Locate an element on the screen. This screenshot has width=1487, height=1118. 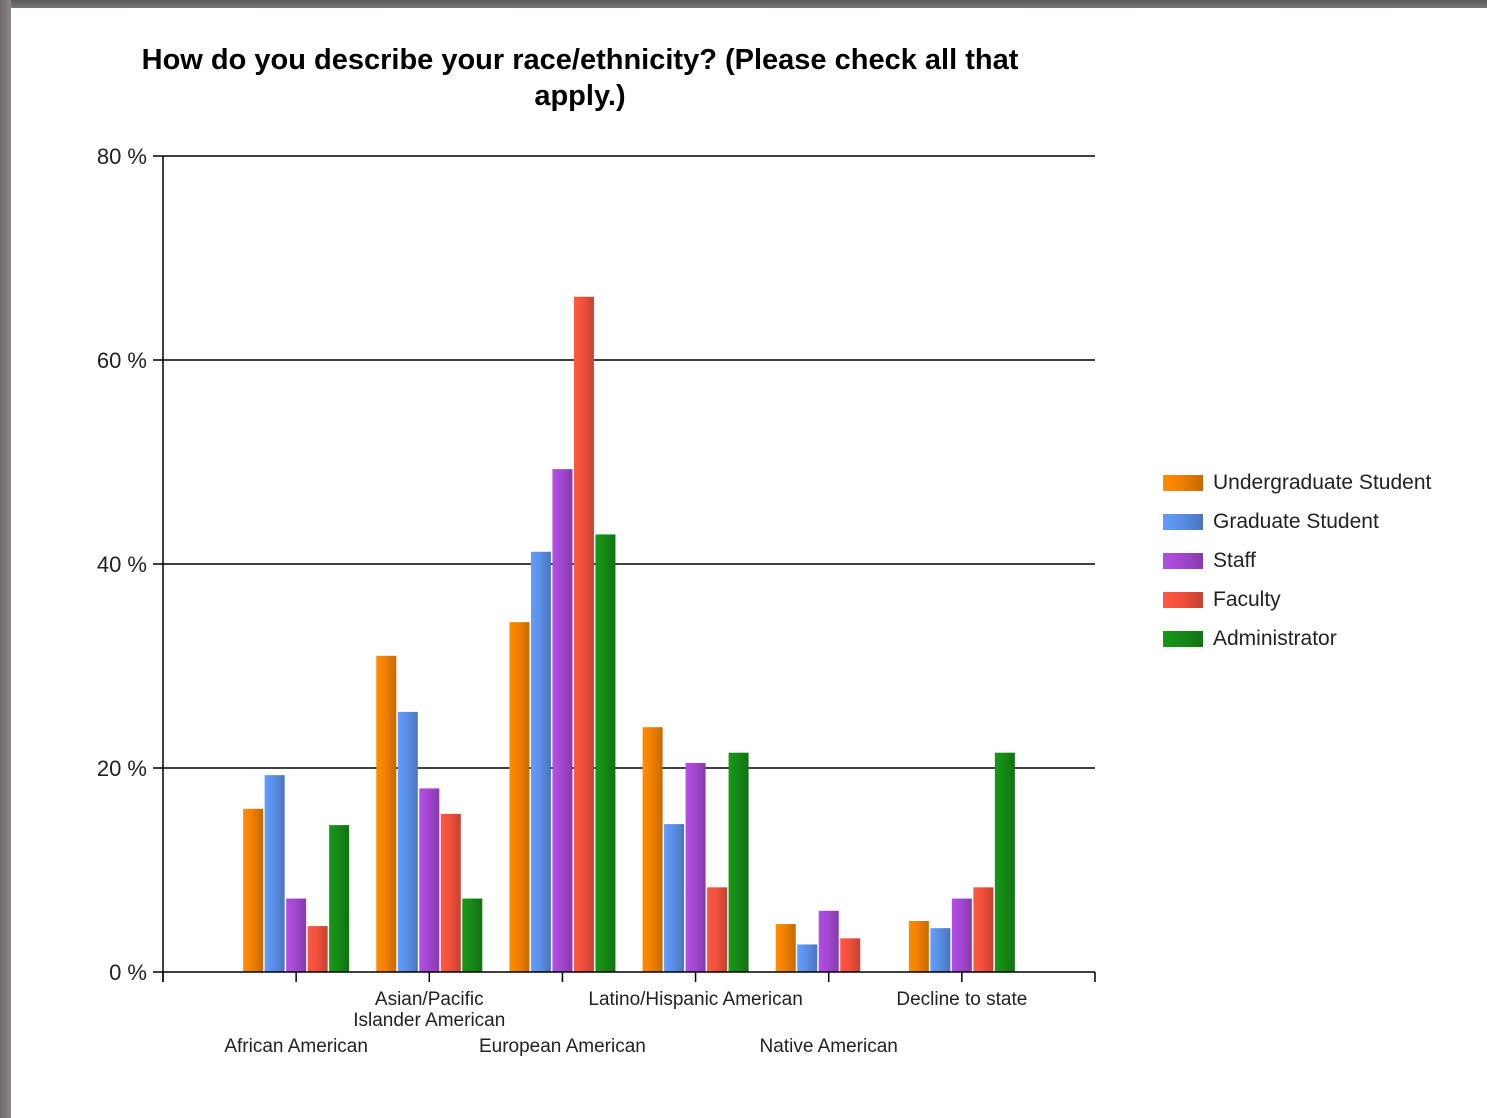
x-tick-label: Decline to state is located at coordinates (961, 999).